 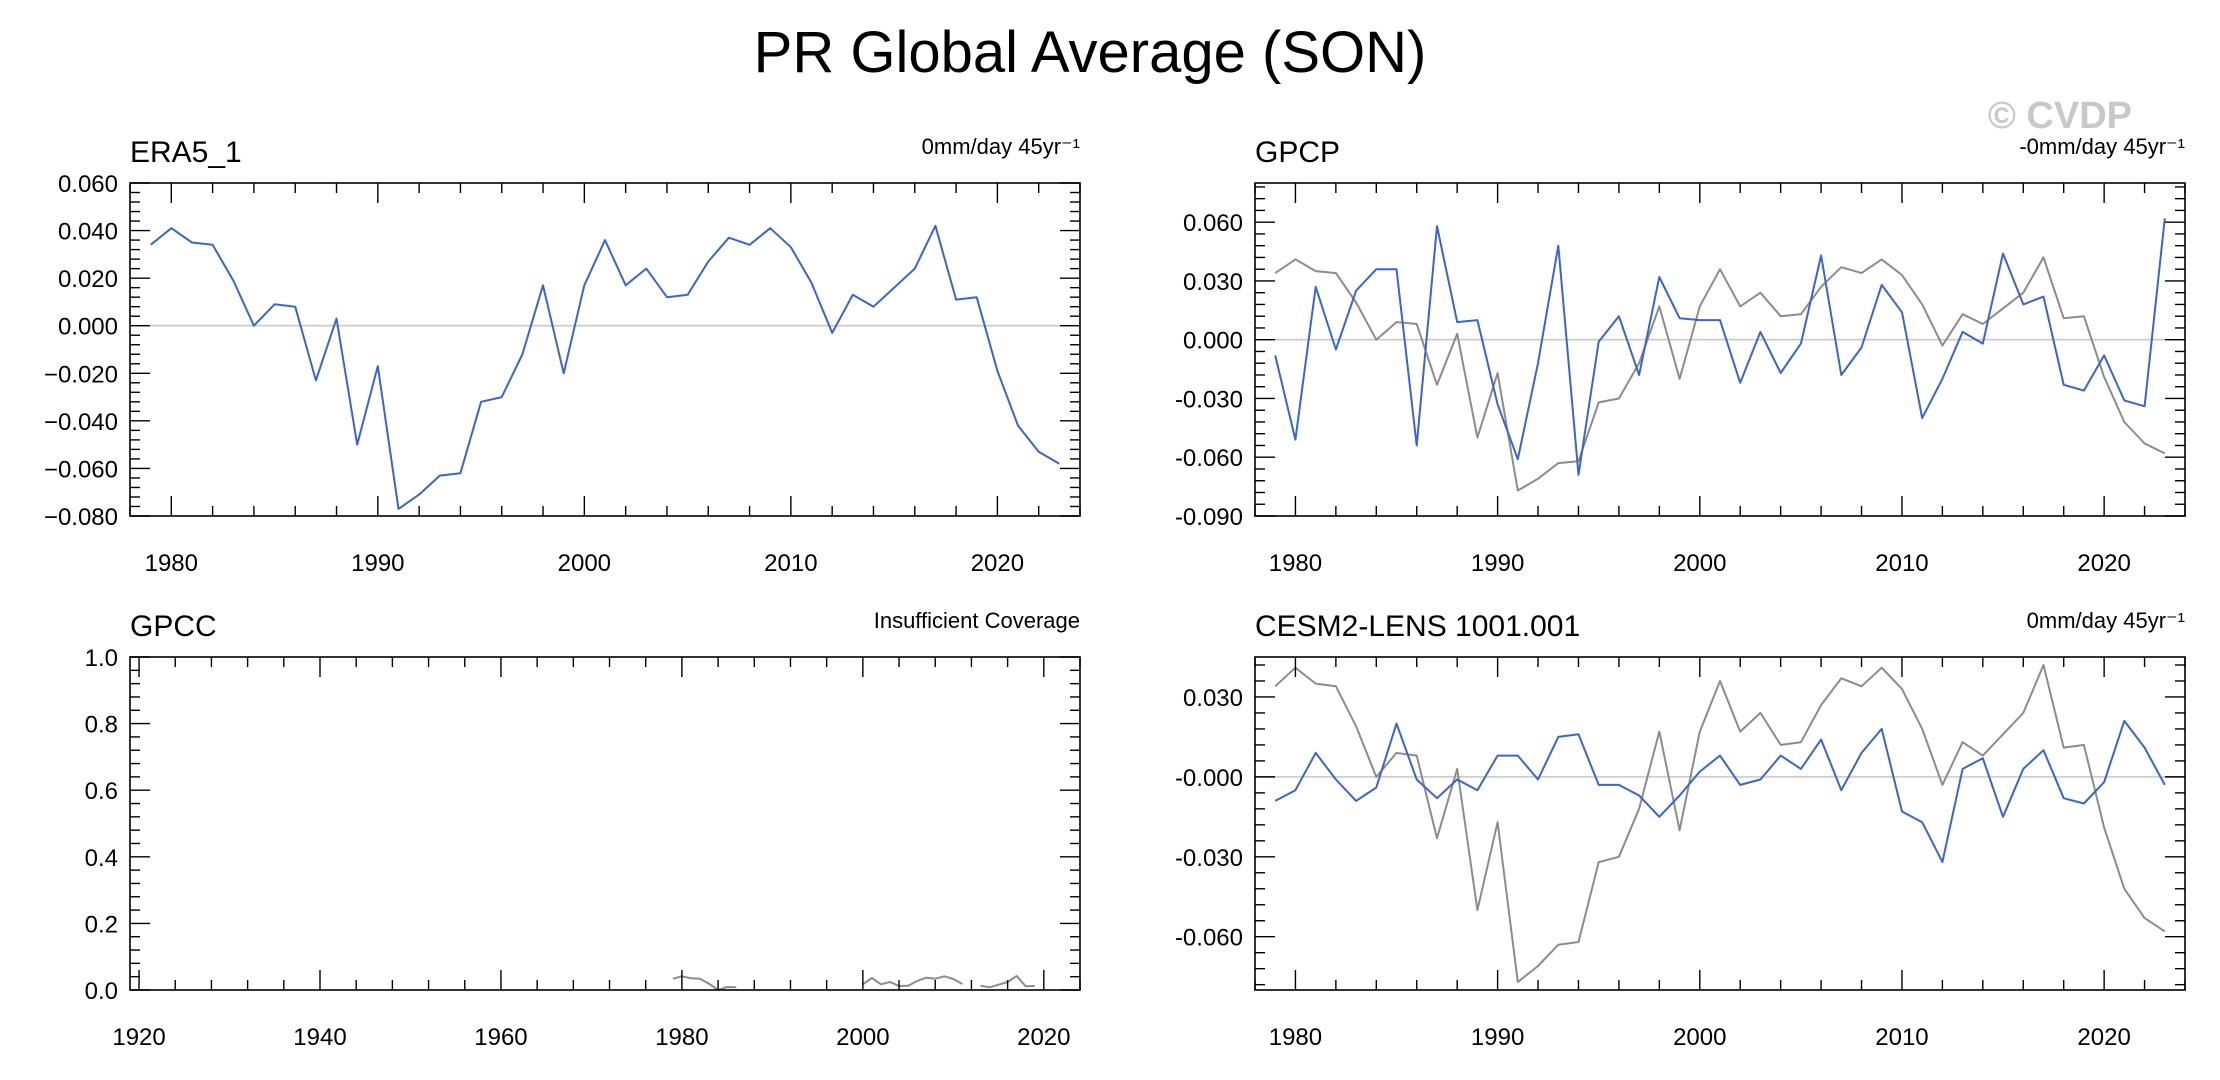 I want to click on y-tick-label: −0.020, so click(x=81, y=374).